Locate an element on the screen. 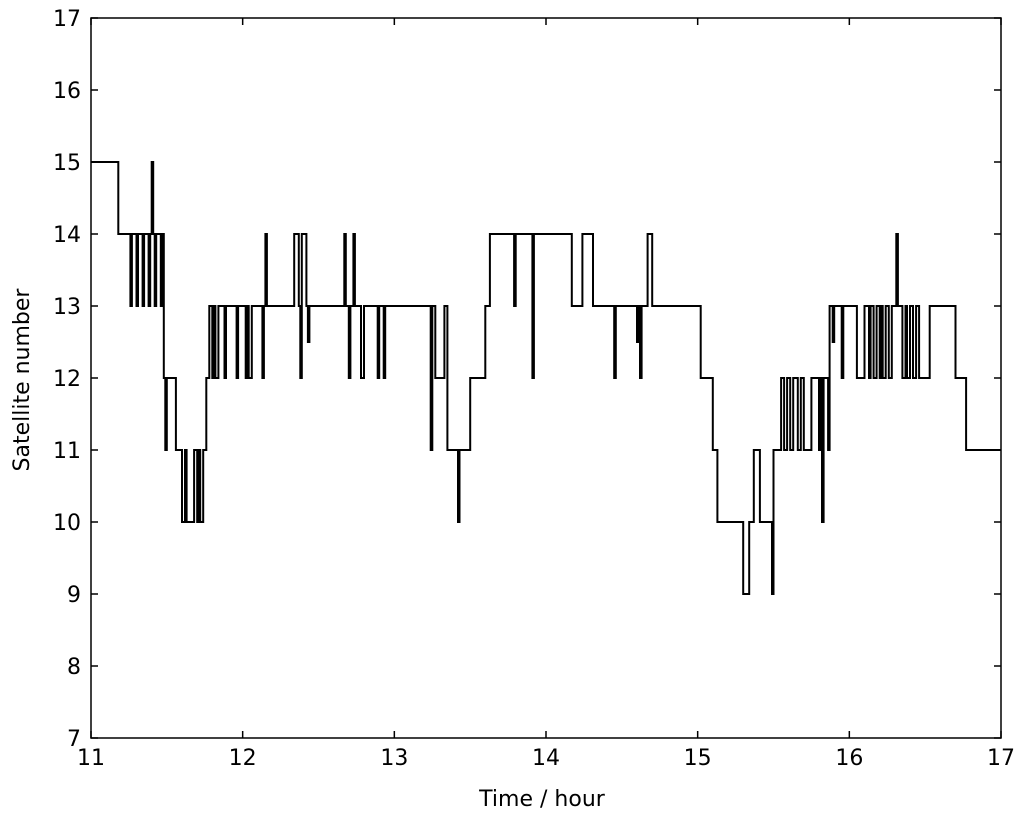 This screenshot has height=815, width=1024. y-tick-label-16: 16 is located at coordinates (67, 91).